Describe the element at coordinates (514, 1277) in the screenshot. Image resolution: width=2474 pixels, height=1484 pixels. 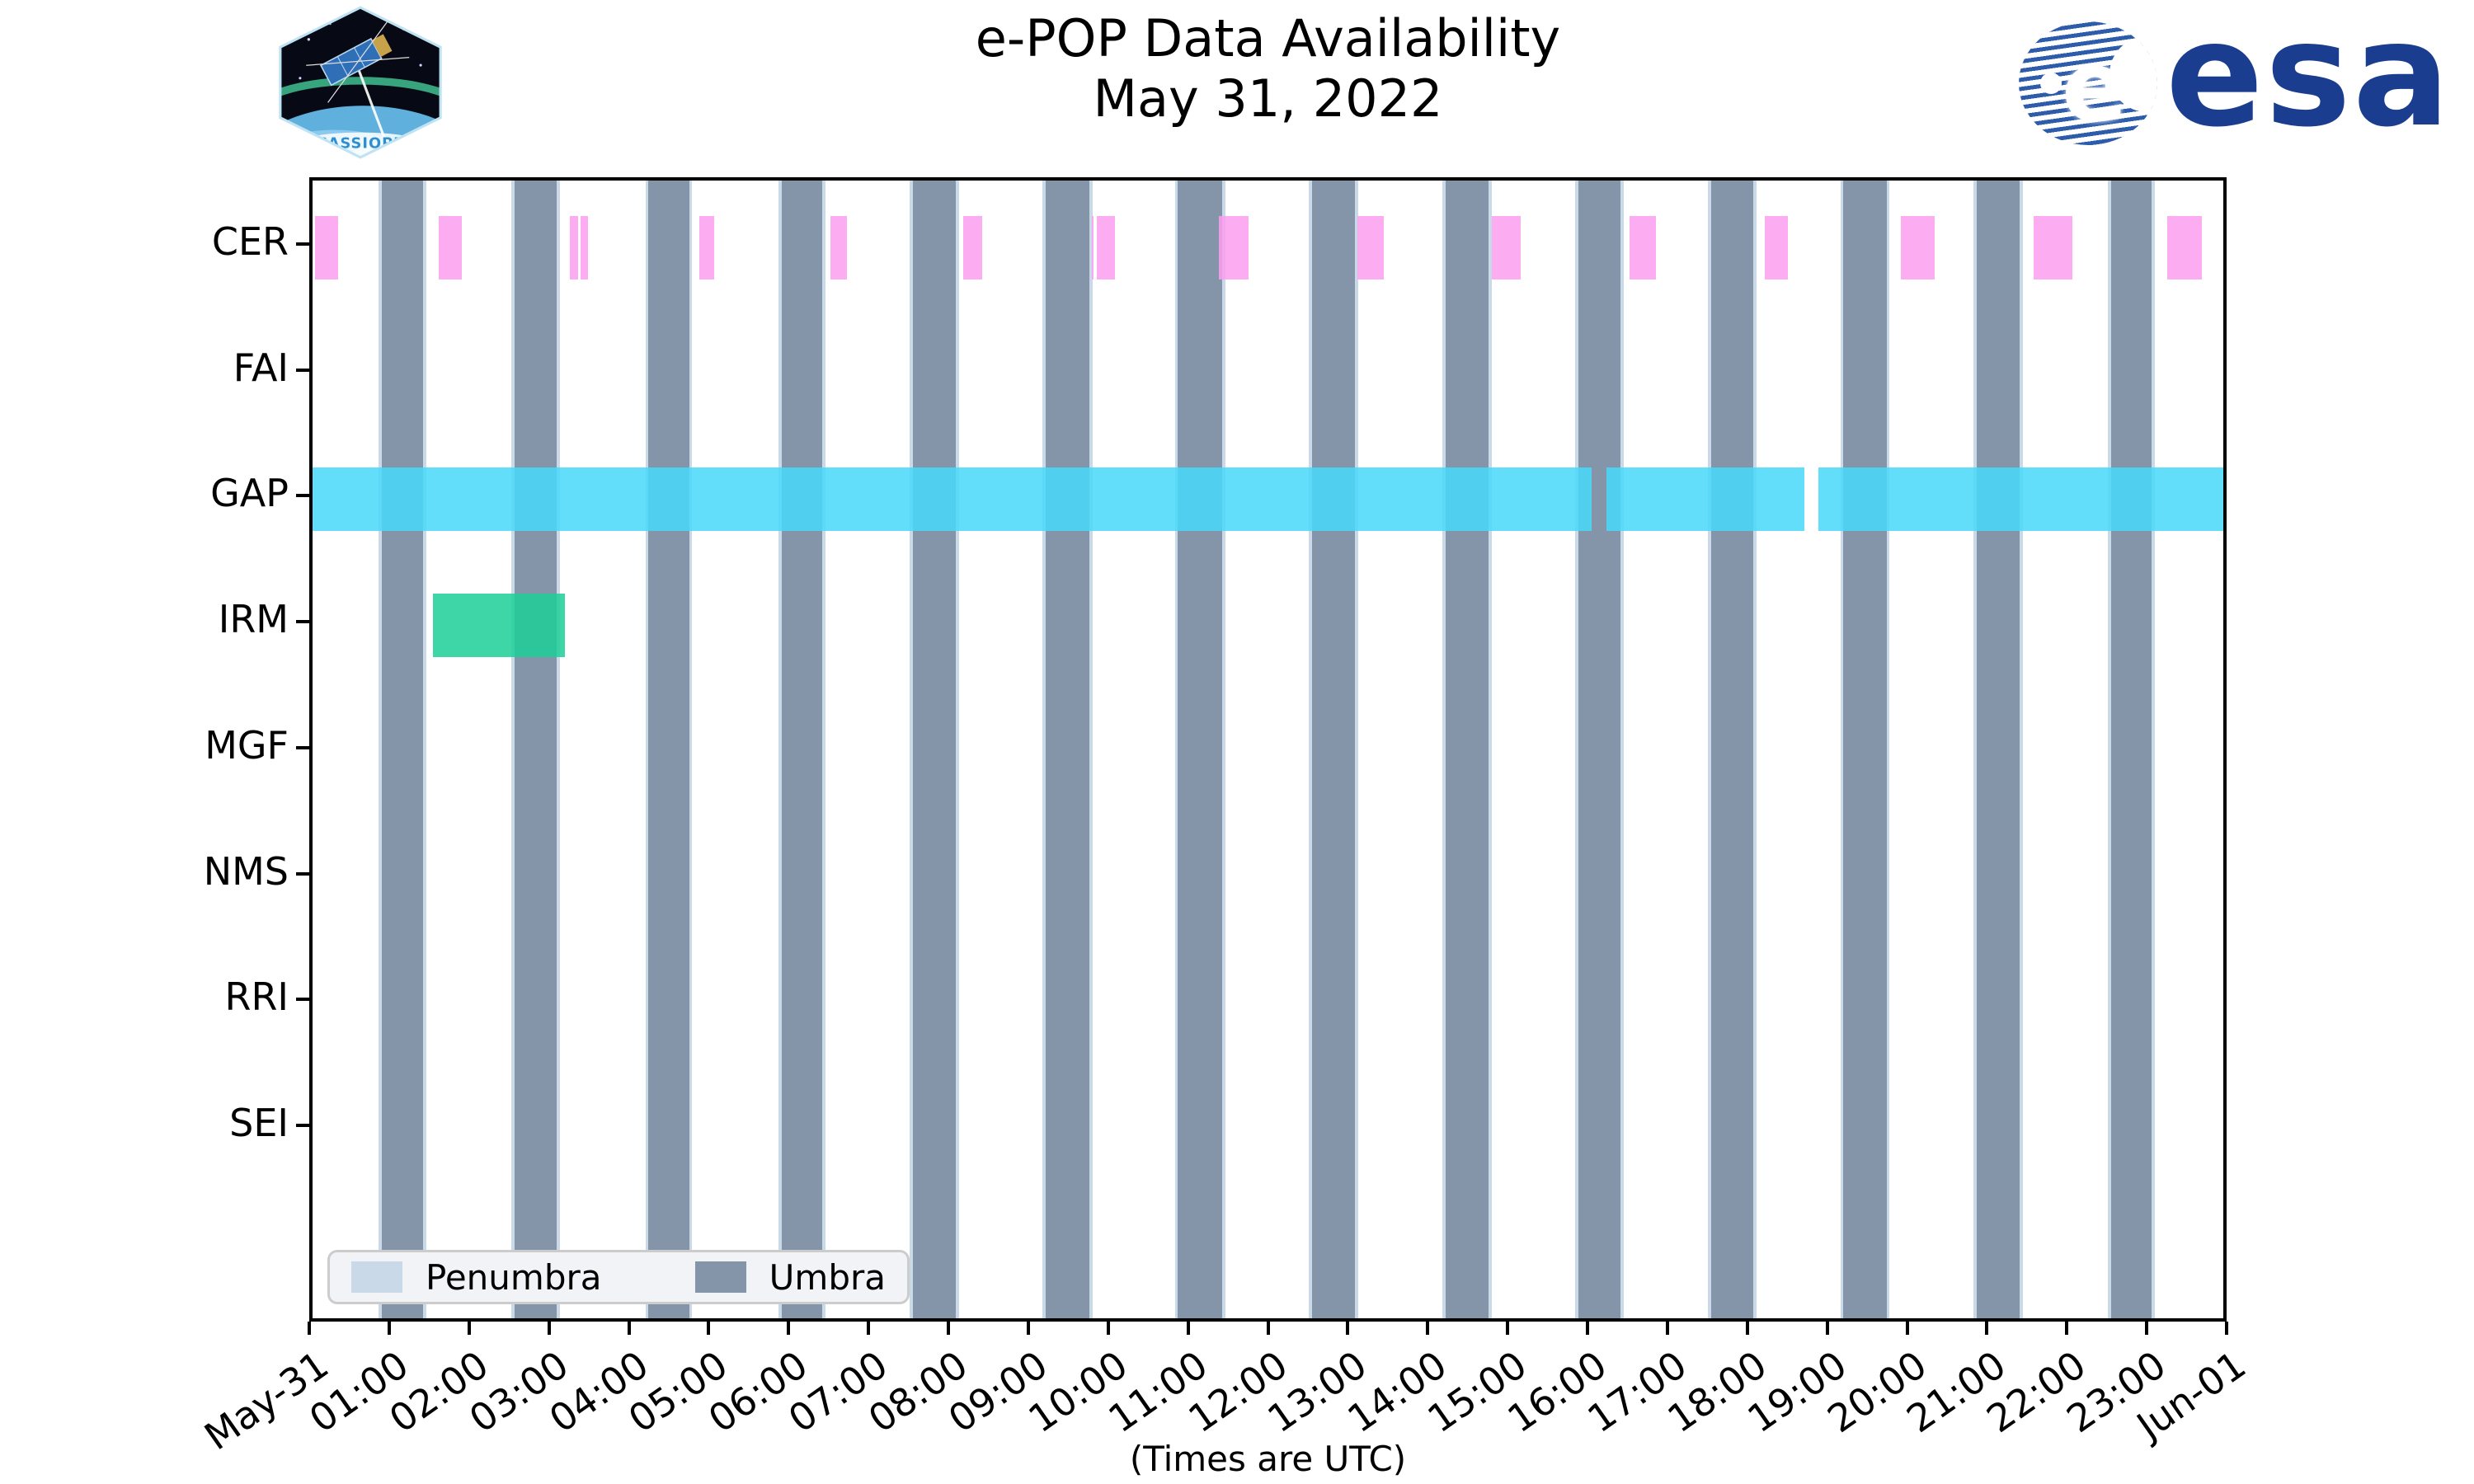
I see `penumbra-legend-label: Penumbra` at that location.